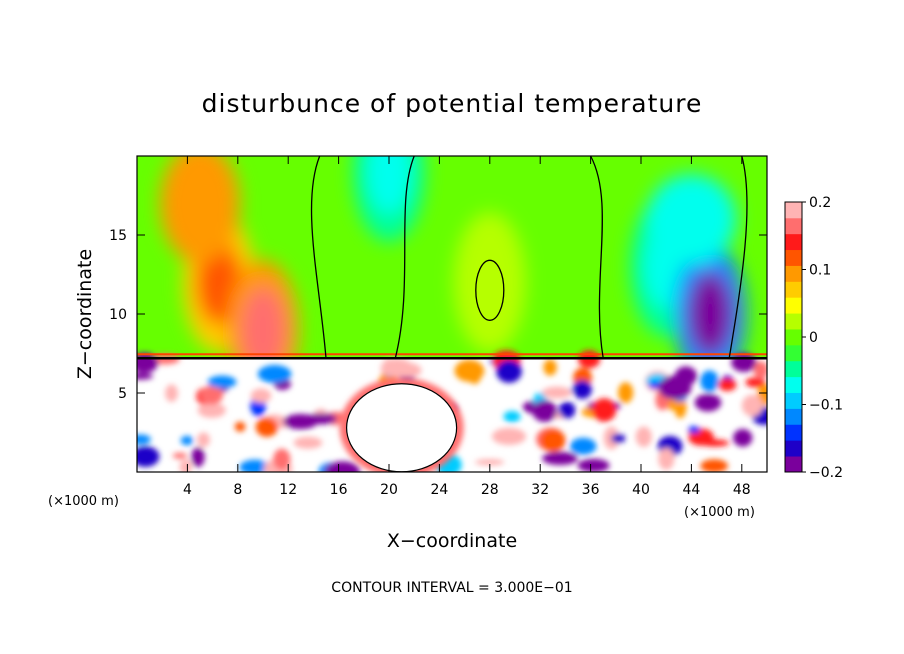 The height and width of the screenshot is (654, 904). I want to click on upper-anomaly, so click(691, 219).